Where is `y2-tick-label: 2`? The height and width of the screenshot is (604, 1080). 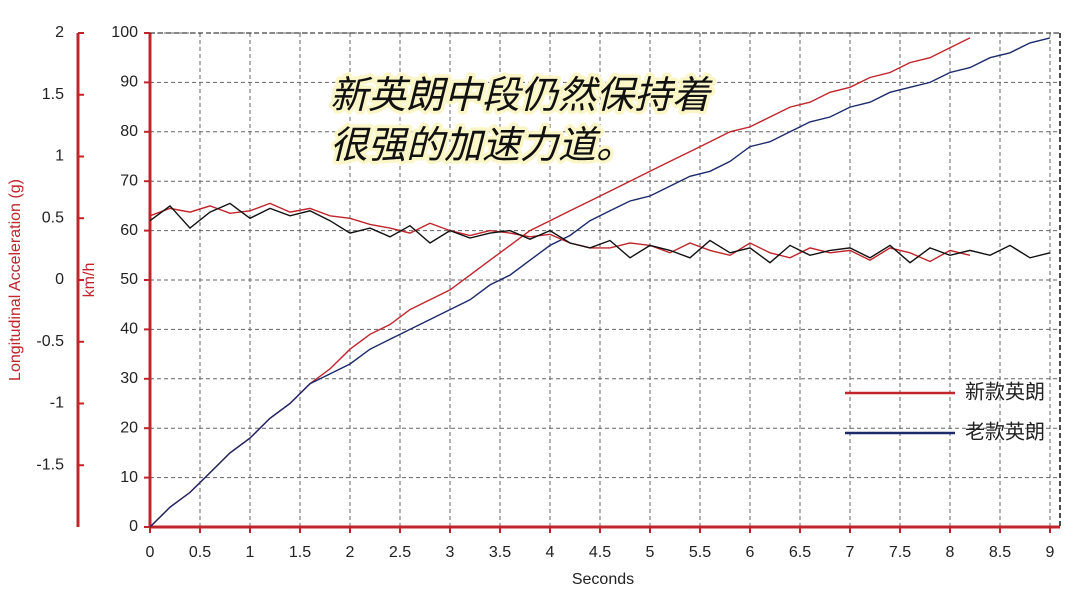 y2-tick-label: 2 is located at coordinates (59, 32).